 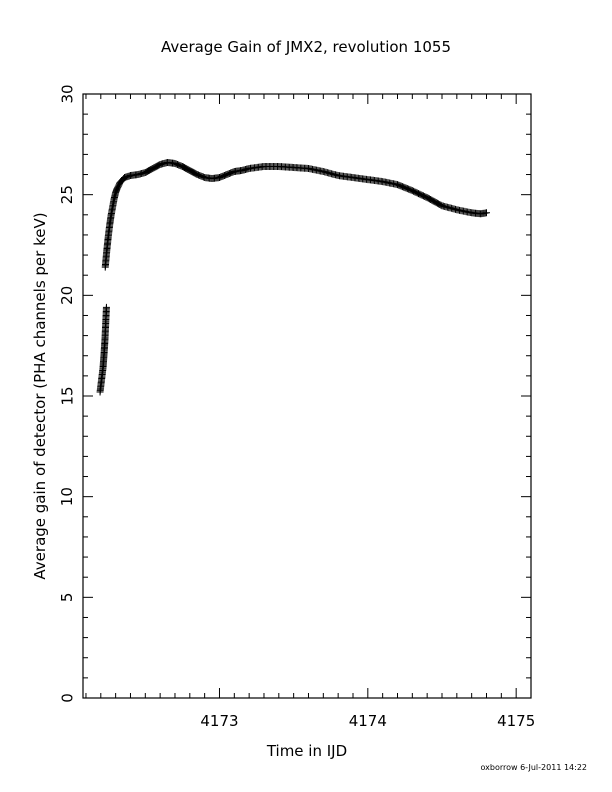 What do you see at coordinates (67, 395) in the screenshot?
I see `y-tick-label: 15` at bounding box center [67, 395].